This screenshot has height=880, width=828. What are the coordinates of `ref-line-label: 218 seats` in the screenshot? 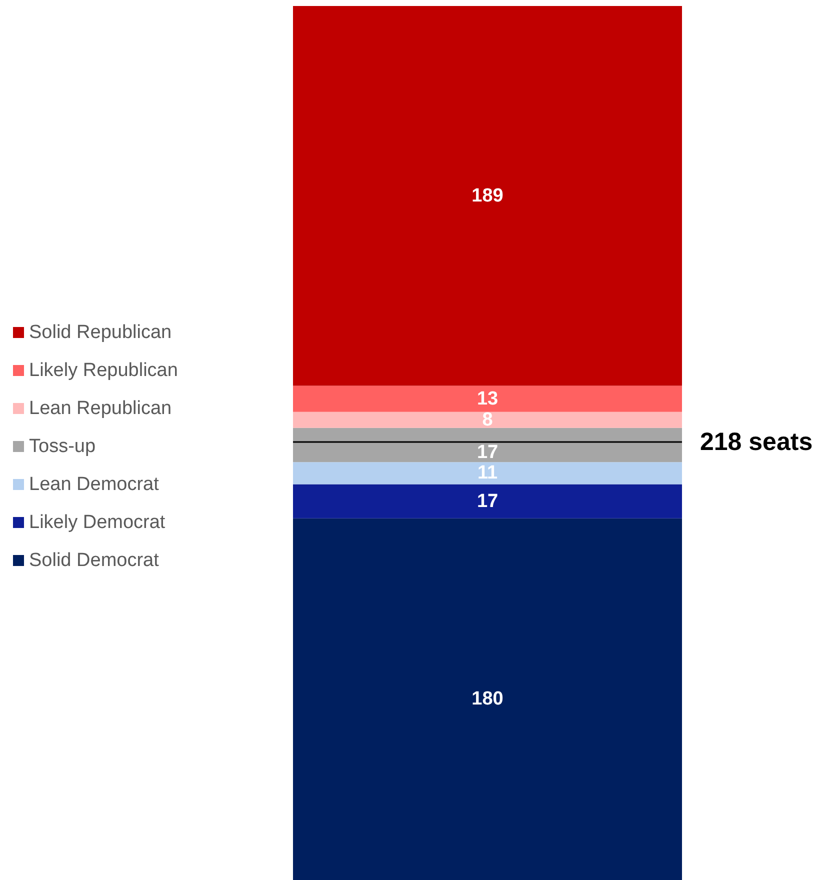 It's located at (756, 442).